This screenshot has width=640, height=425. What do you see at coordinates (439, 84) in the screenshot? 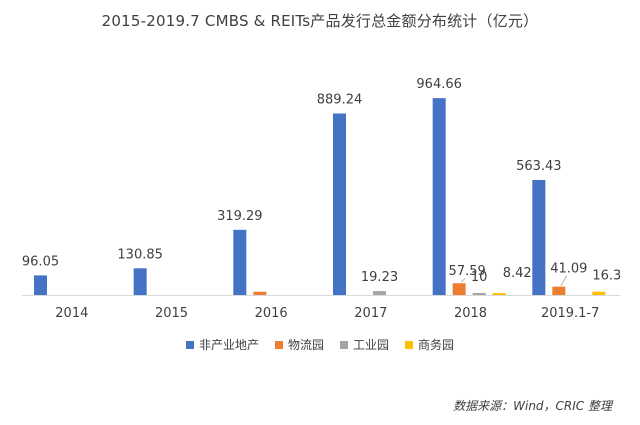
I see `data-label: 964.66` at bounding box center [439, 84].